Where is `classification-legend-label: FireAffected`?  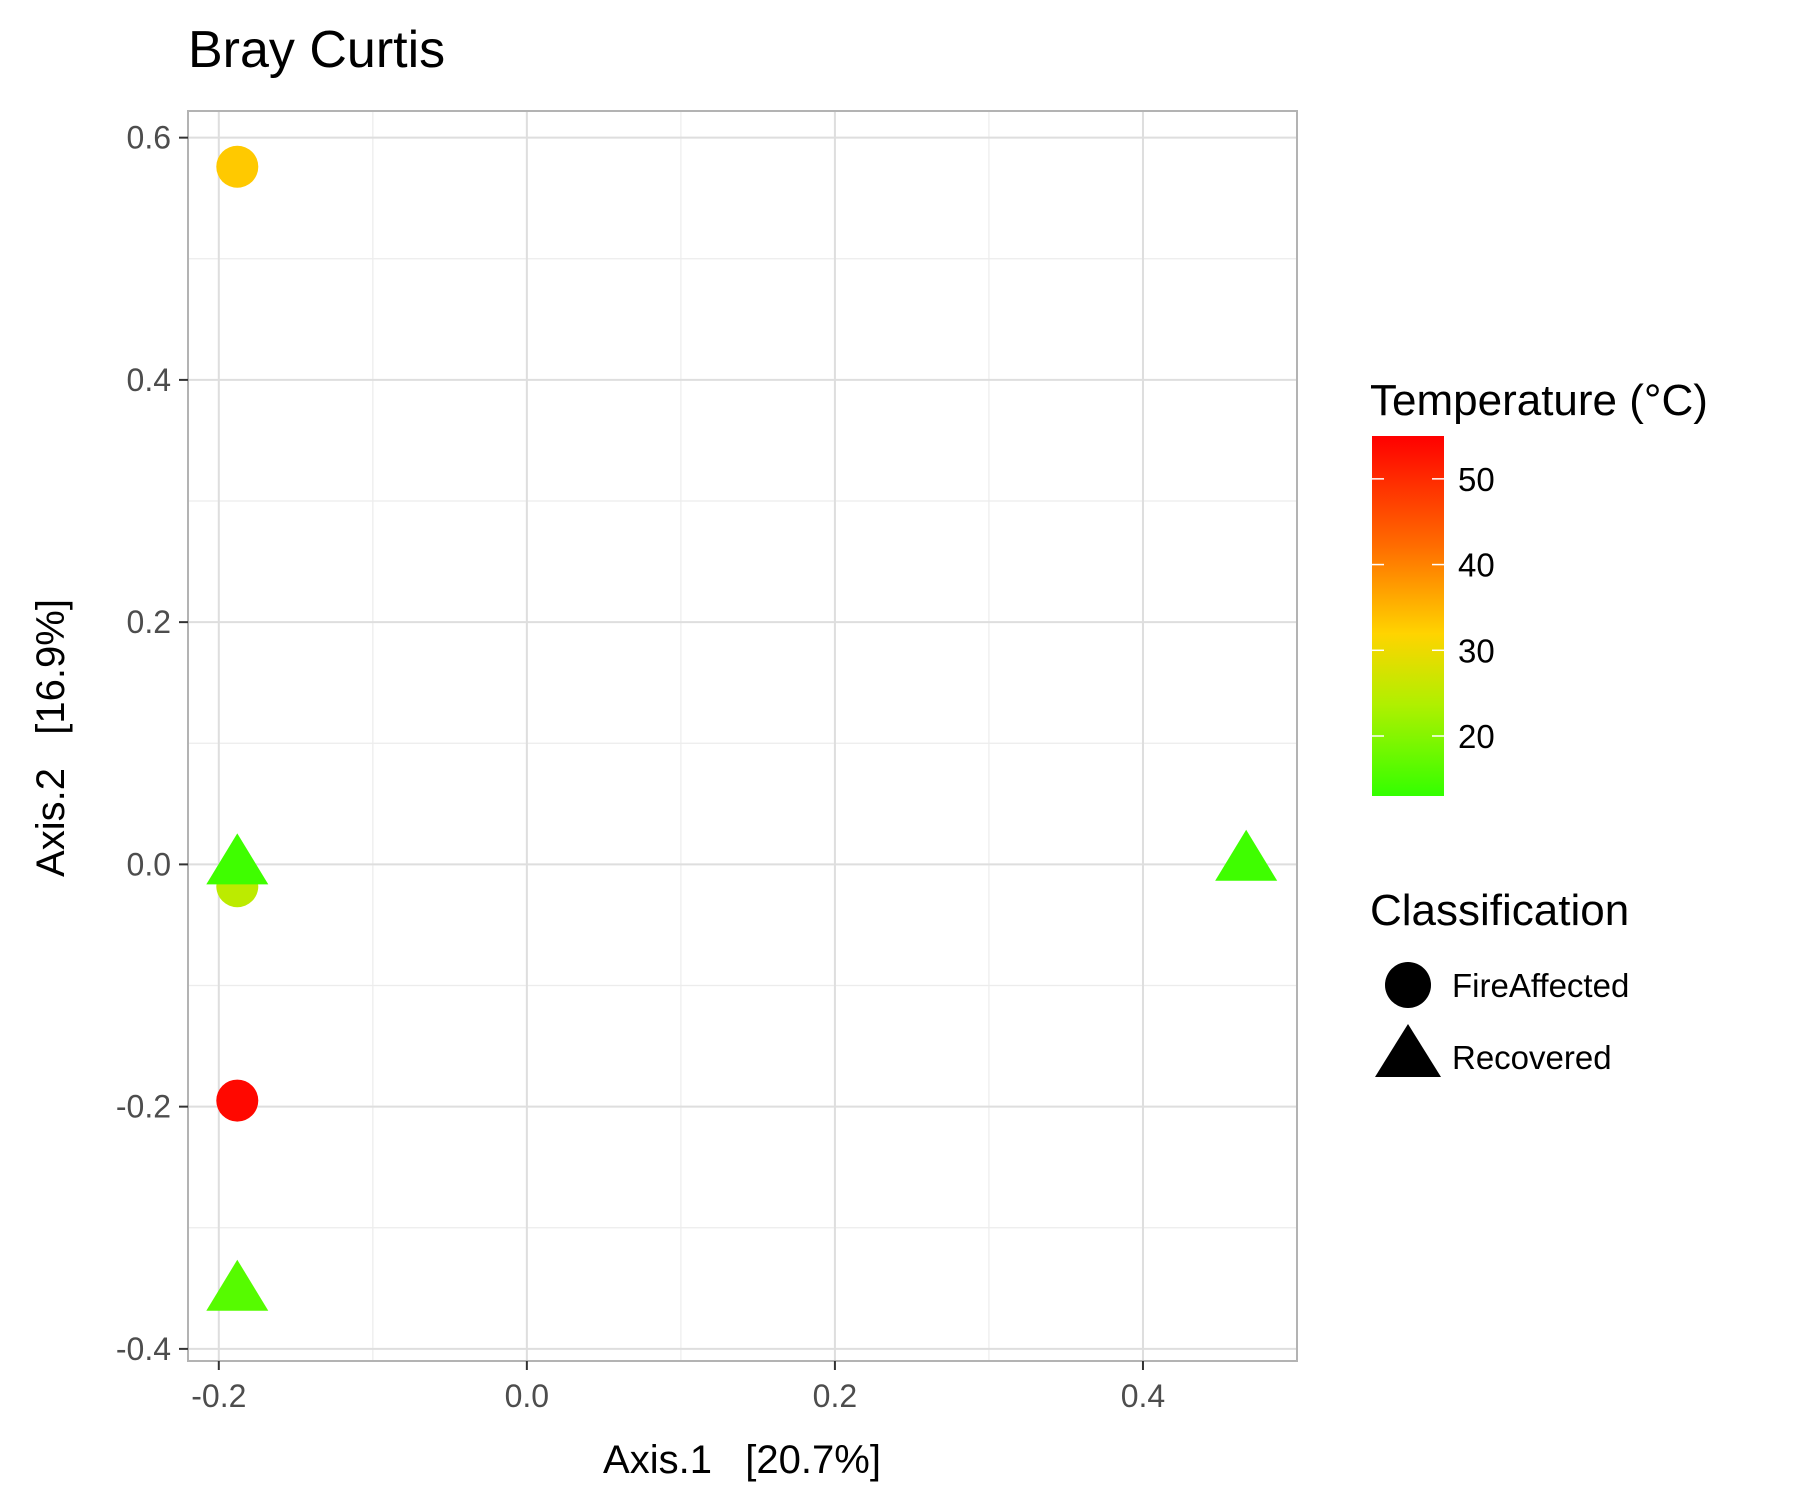
classification-legend-label: FireAffected is located at coordinates (1540, 985).